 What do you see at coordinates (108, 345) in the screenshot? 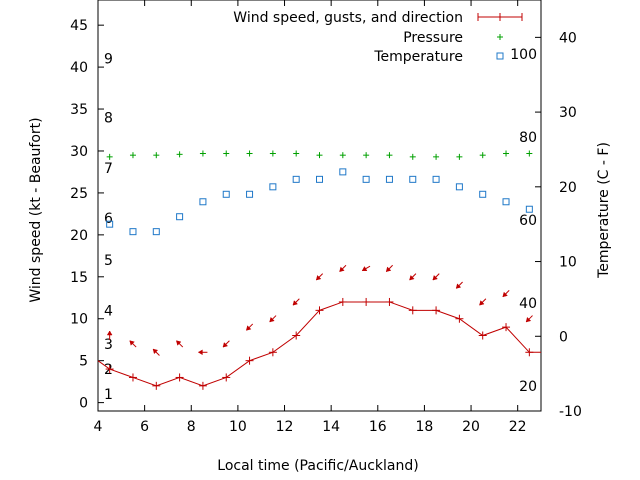
I see `beaufort-label: 3` at bounding box center [108, 345].